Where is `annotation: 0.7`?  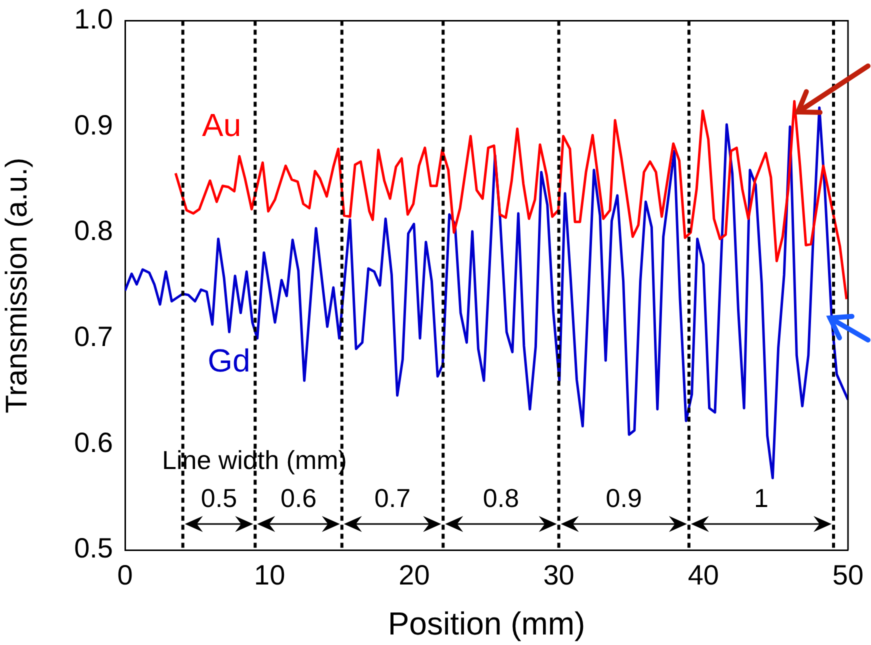 annotation: 0.7 is located at coordinates (392, 498).